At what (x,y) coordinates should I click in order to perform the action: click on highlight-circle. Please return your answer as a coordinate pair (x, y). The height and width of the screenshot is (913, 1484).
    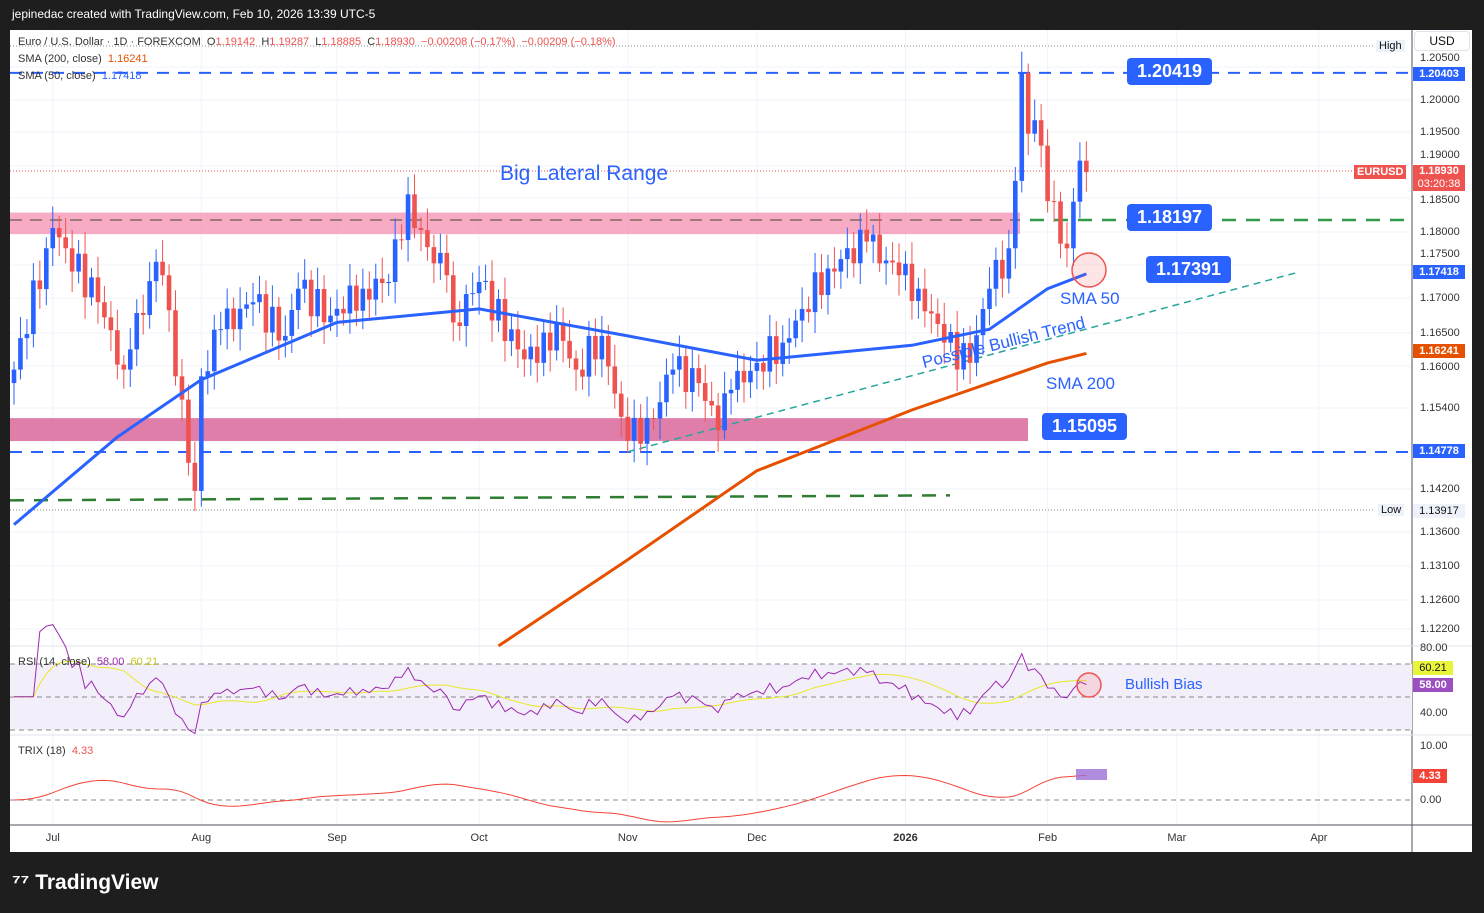
    Looking at the image, I should click on (1089, 270).